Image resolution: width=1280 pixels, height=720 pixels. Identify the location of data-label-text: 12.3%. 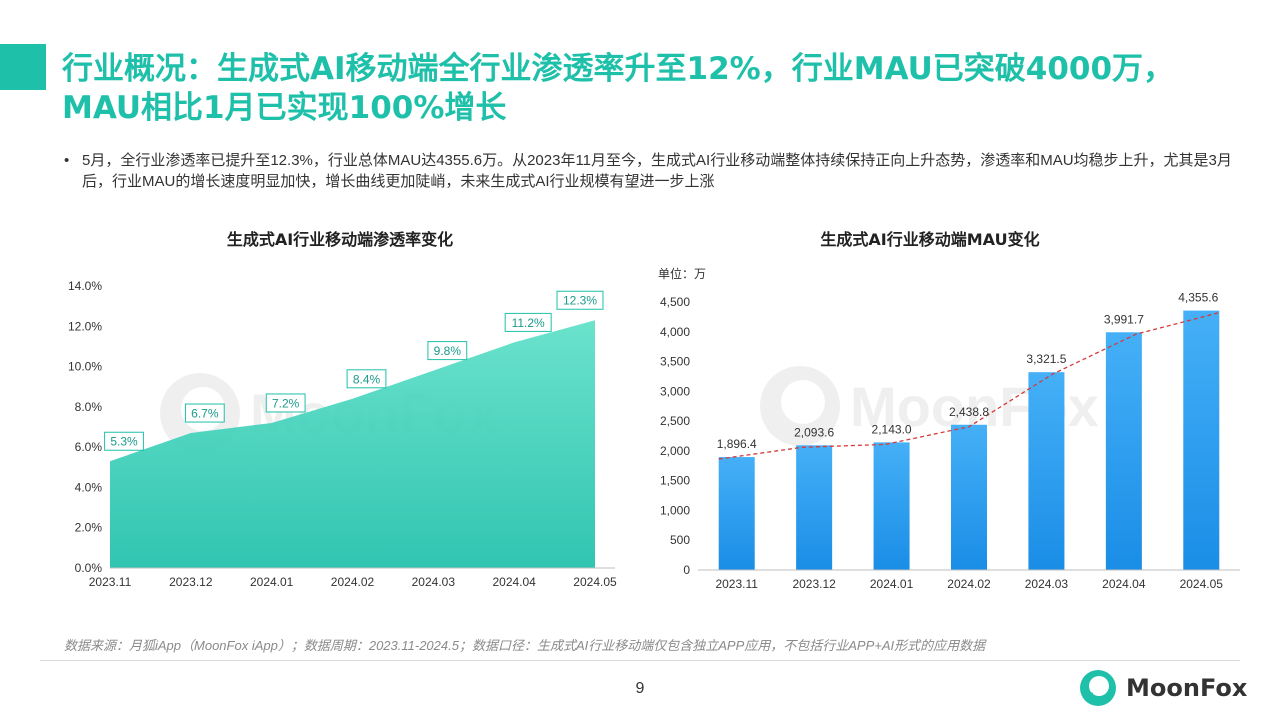
(580, 301).